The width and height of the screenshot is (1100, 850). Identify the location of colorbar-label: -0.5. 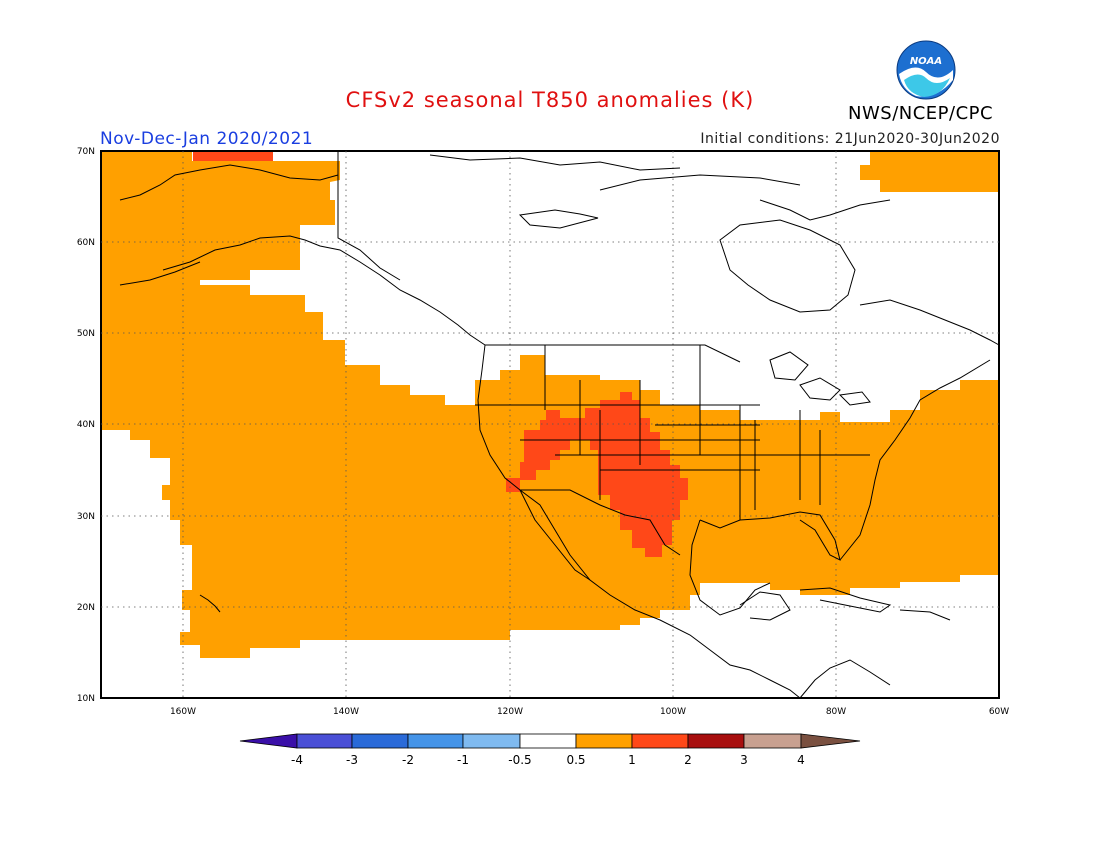
(519, 760).